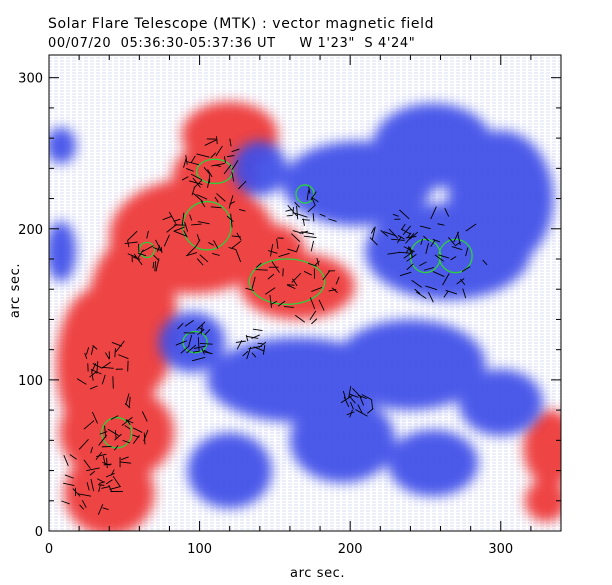 The image size is (612, 585). Describe the element at coordinates (39, 532) in the screenshot. I see `y-tick-label-0: 0` at that location.